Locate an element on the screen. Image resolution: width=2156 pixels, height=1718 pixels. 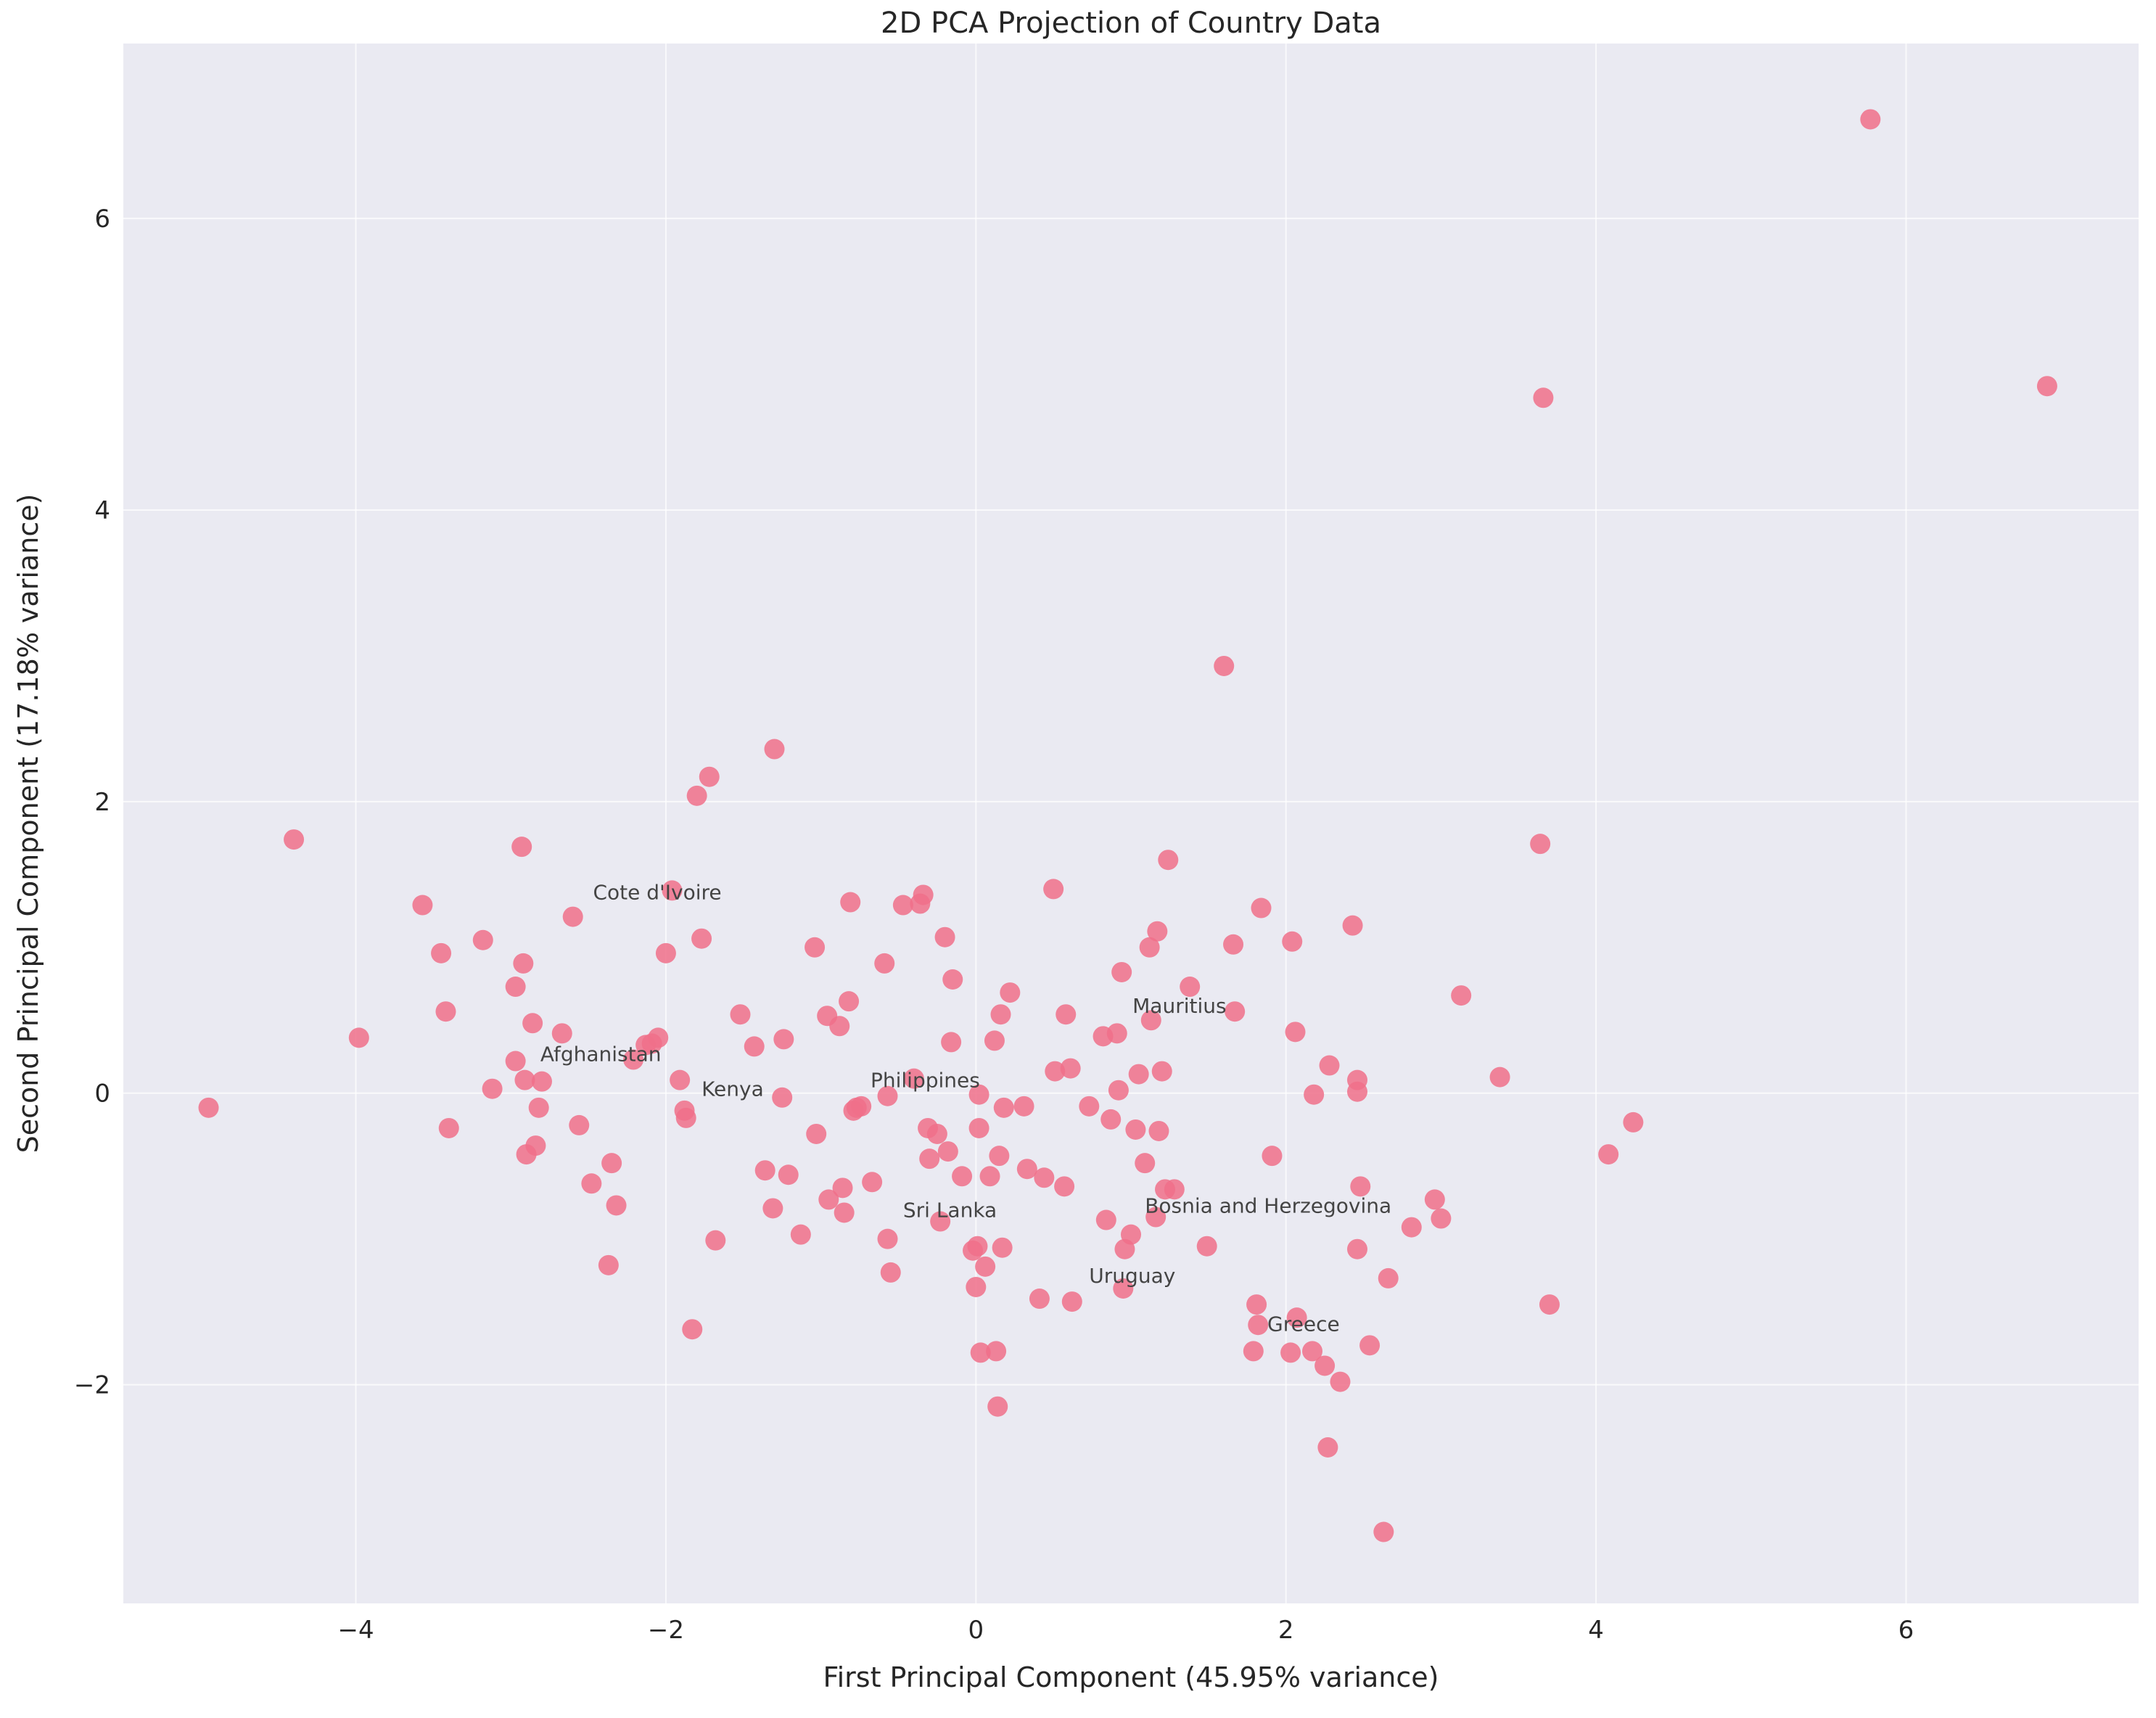
point-annotation: Philippines is located at coordinates (925, 1081).